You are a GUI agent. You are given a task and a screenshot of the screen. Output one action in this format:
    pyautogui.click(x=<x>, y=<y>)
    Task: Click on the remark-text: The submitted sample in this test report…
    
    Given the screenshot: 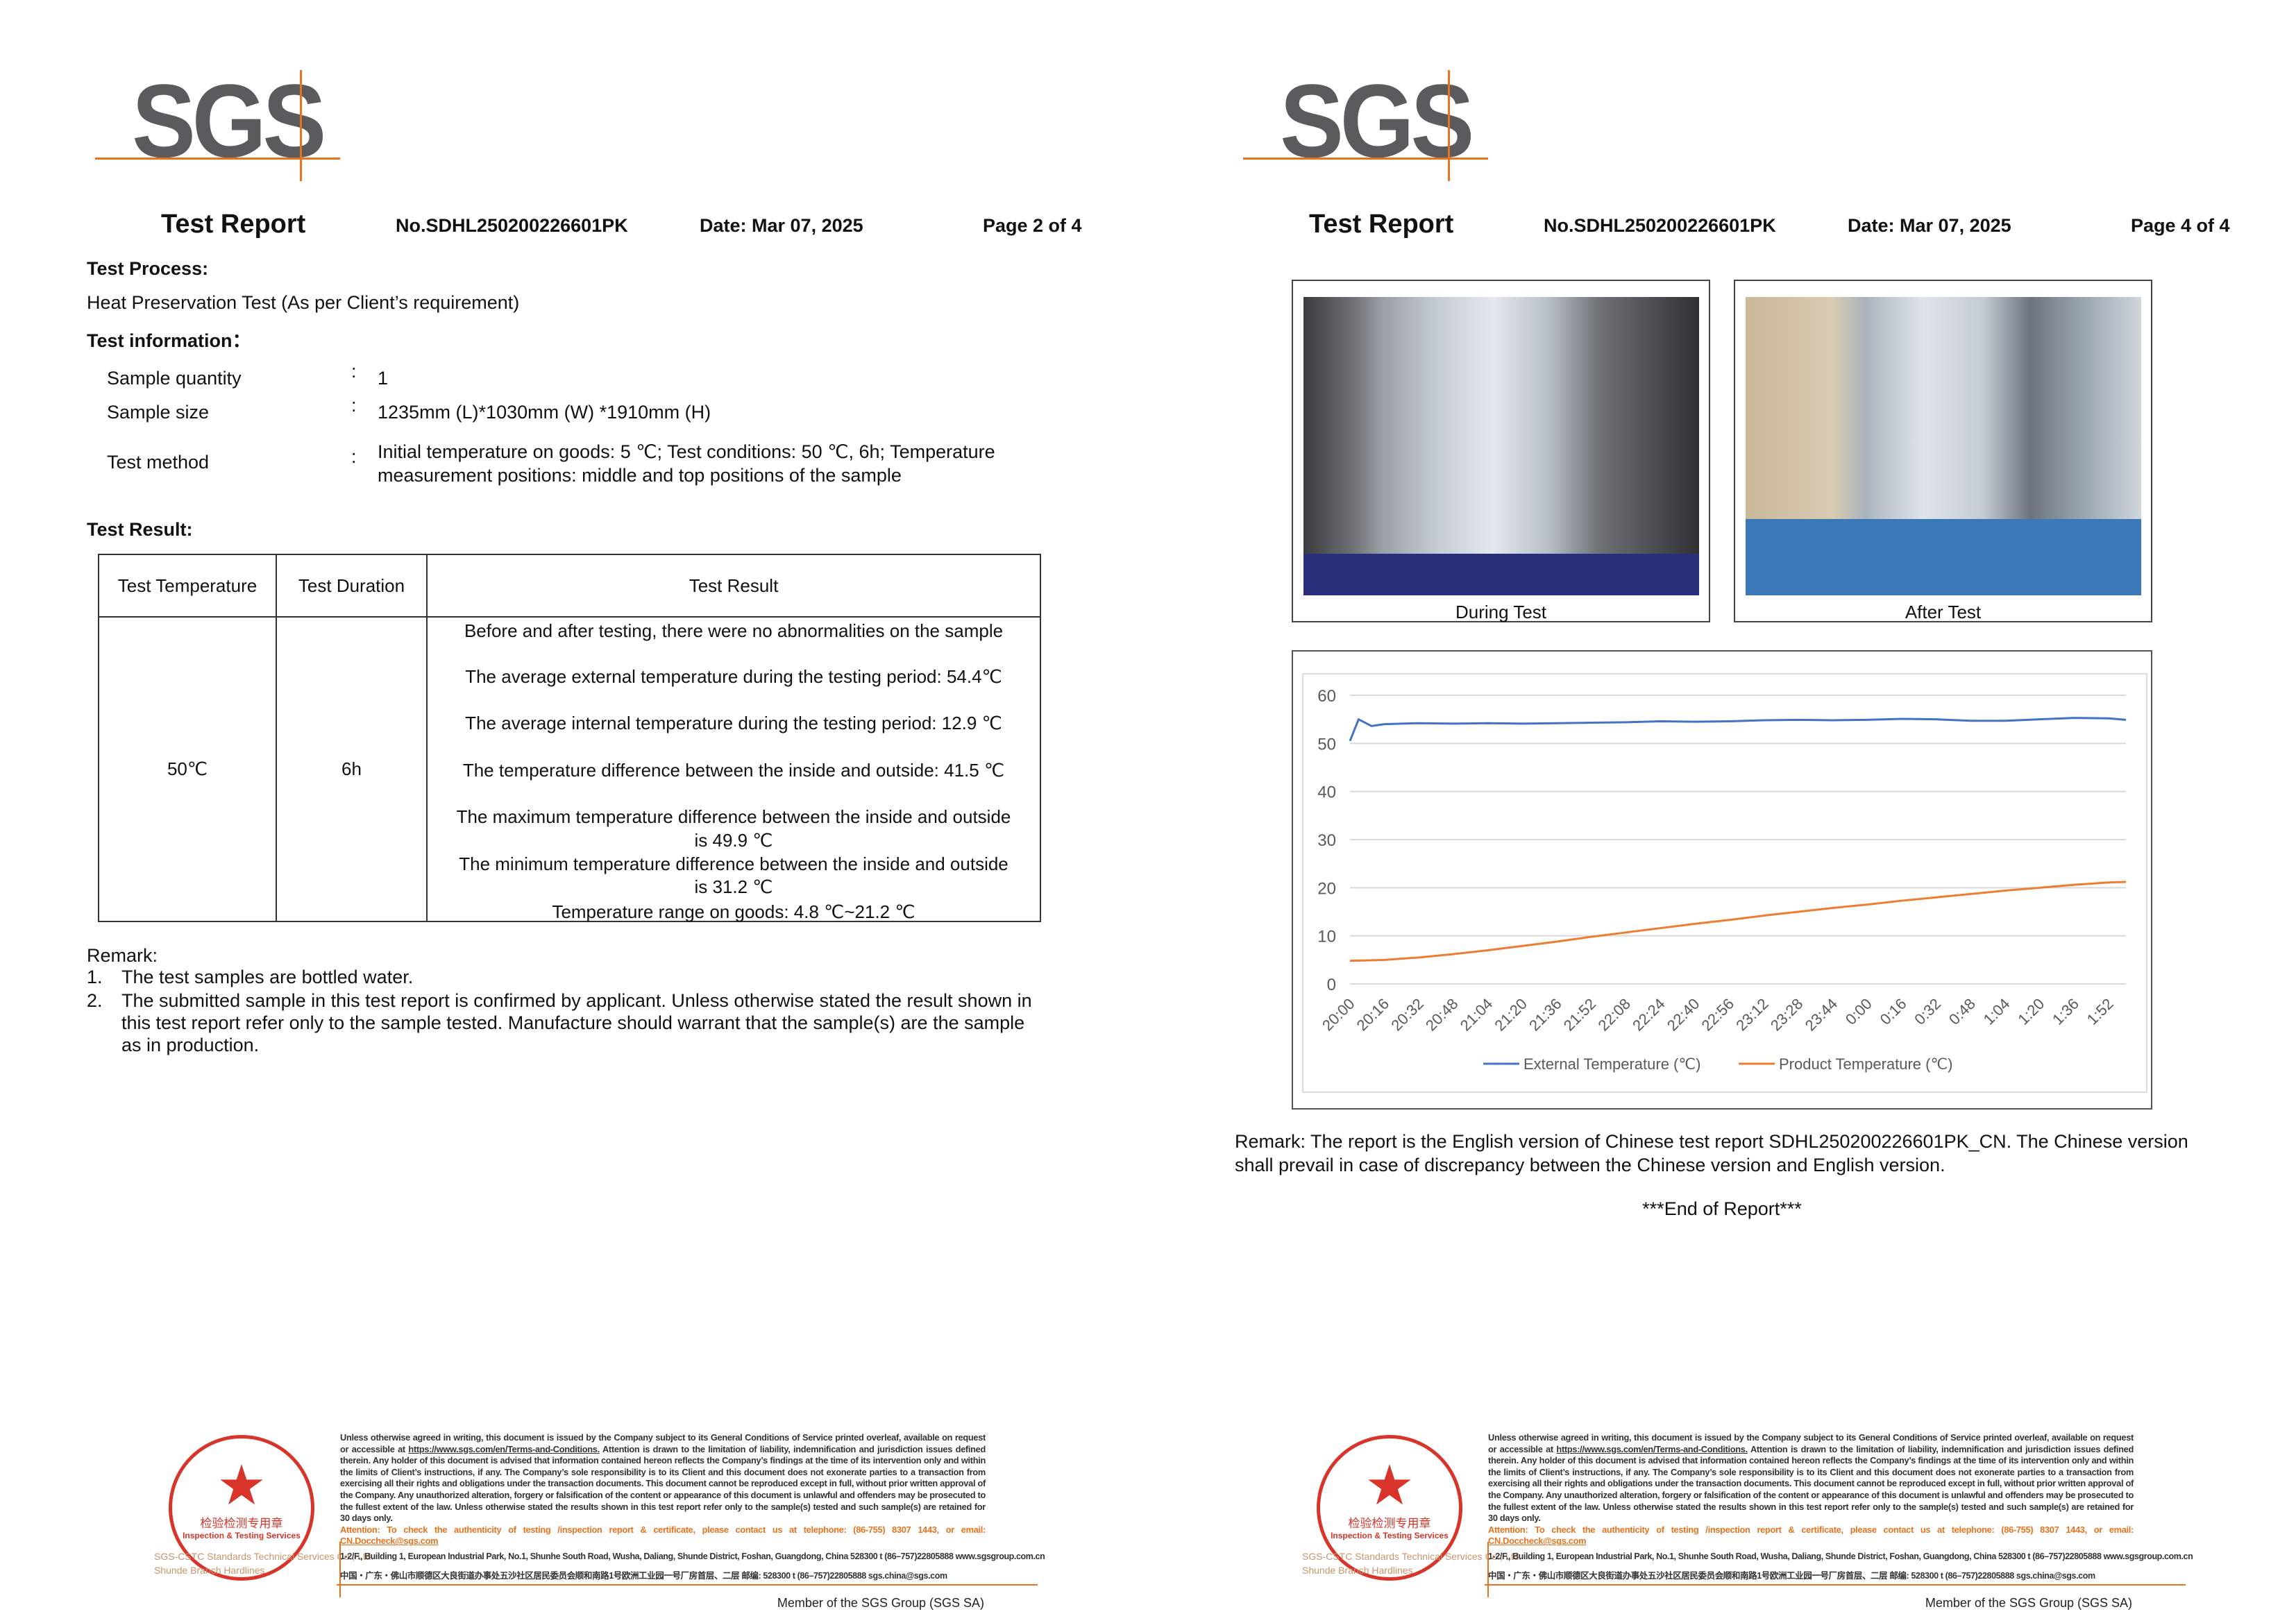 What is the action you would take?
    pyautogui.click(x=577, y=1000)
    